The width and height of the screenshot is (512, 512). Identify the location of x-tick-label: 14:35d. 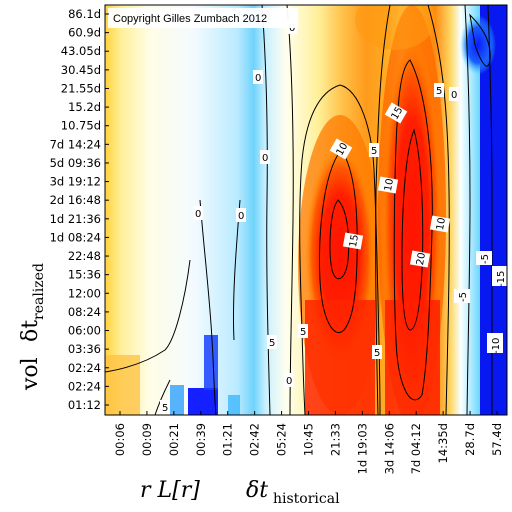
(443, 443).